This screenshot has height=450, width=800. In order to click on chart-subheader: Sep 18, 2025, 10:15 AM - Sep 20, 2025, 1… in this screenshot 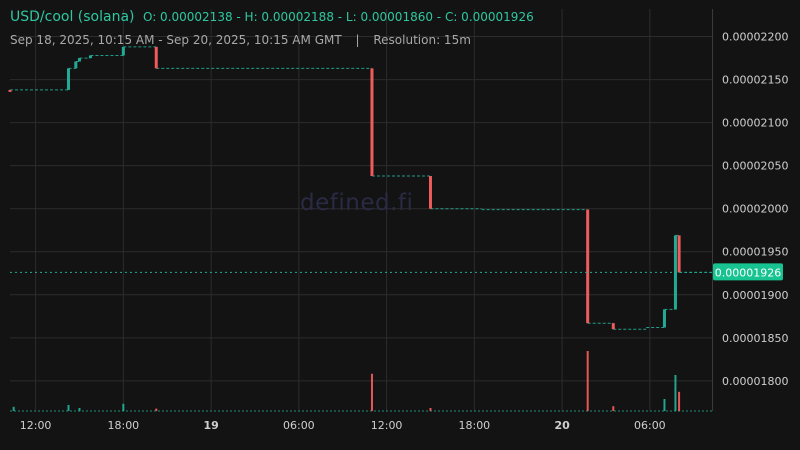, I will do `click(240, 40)`.